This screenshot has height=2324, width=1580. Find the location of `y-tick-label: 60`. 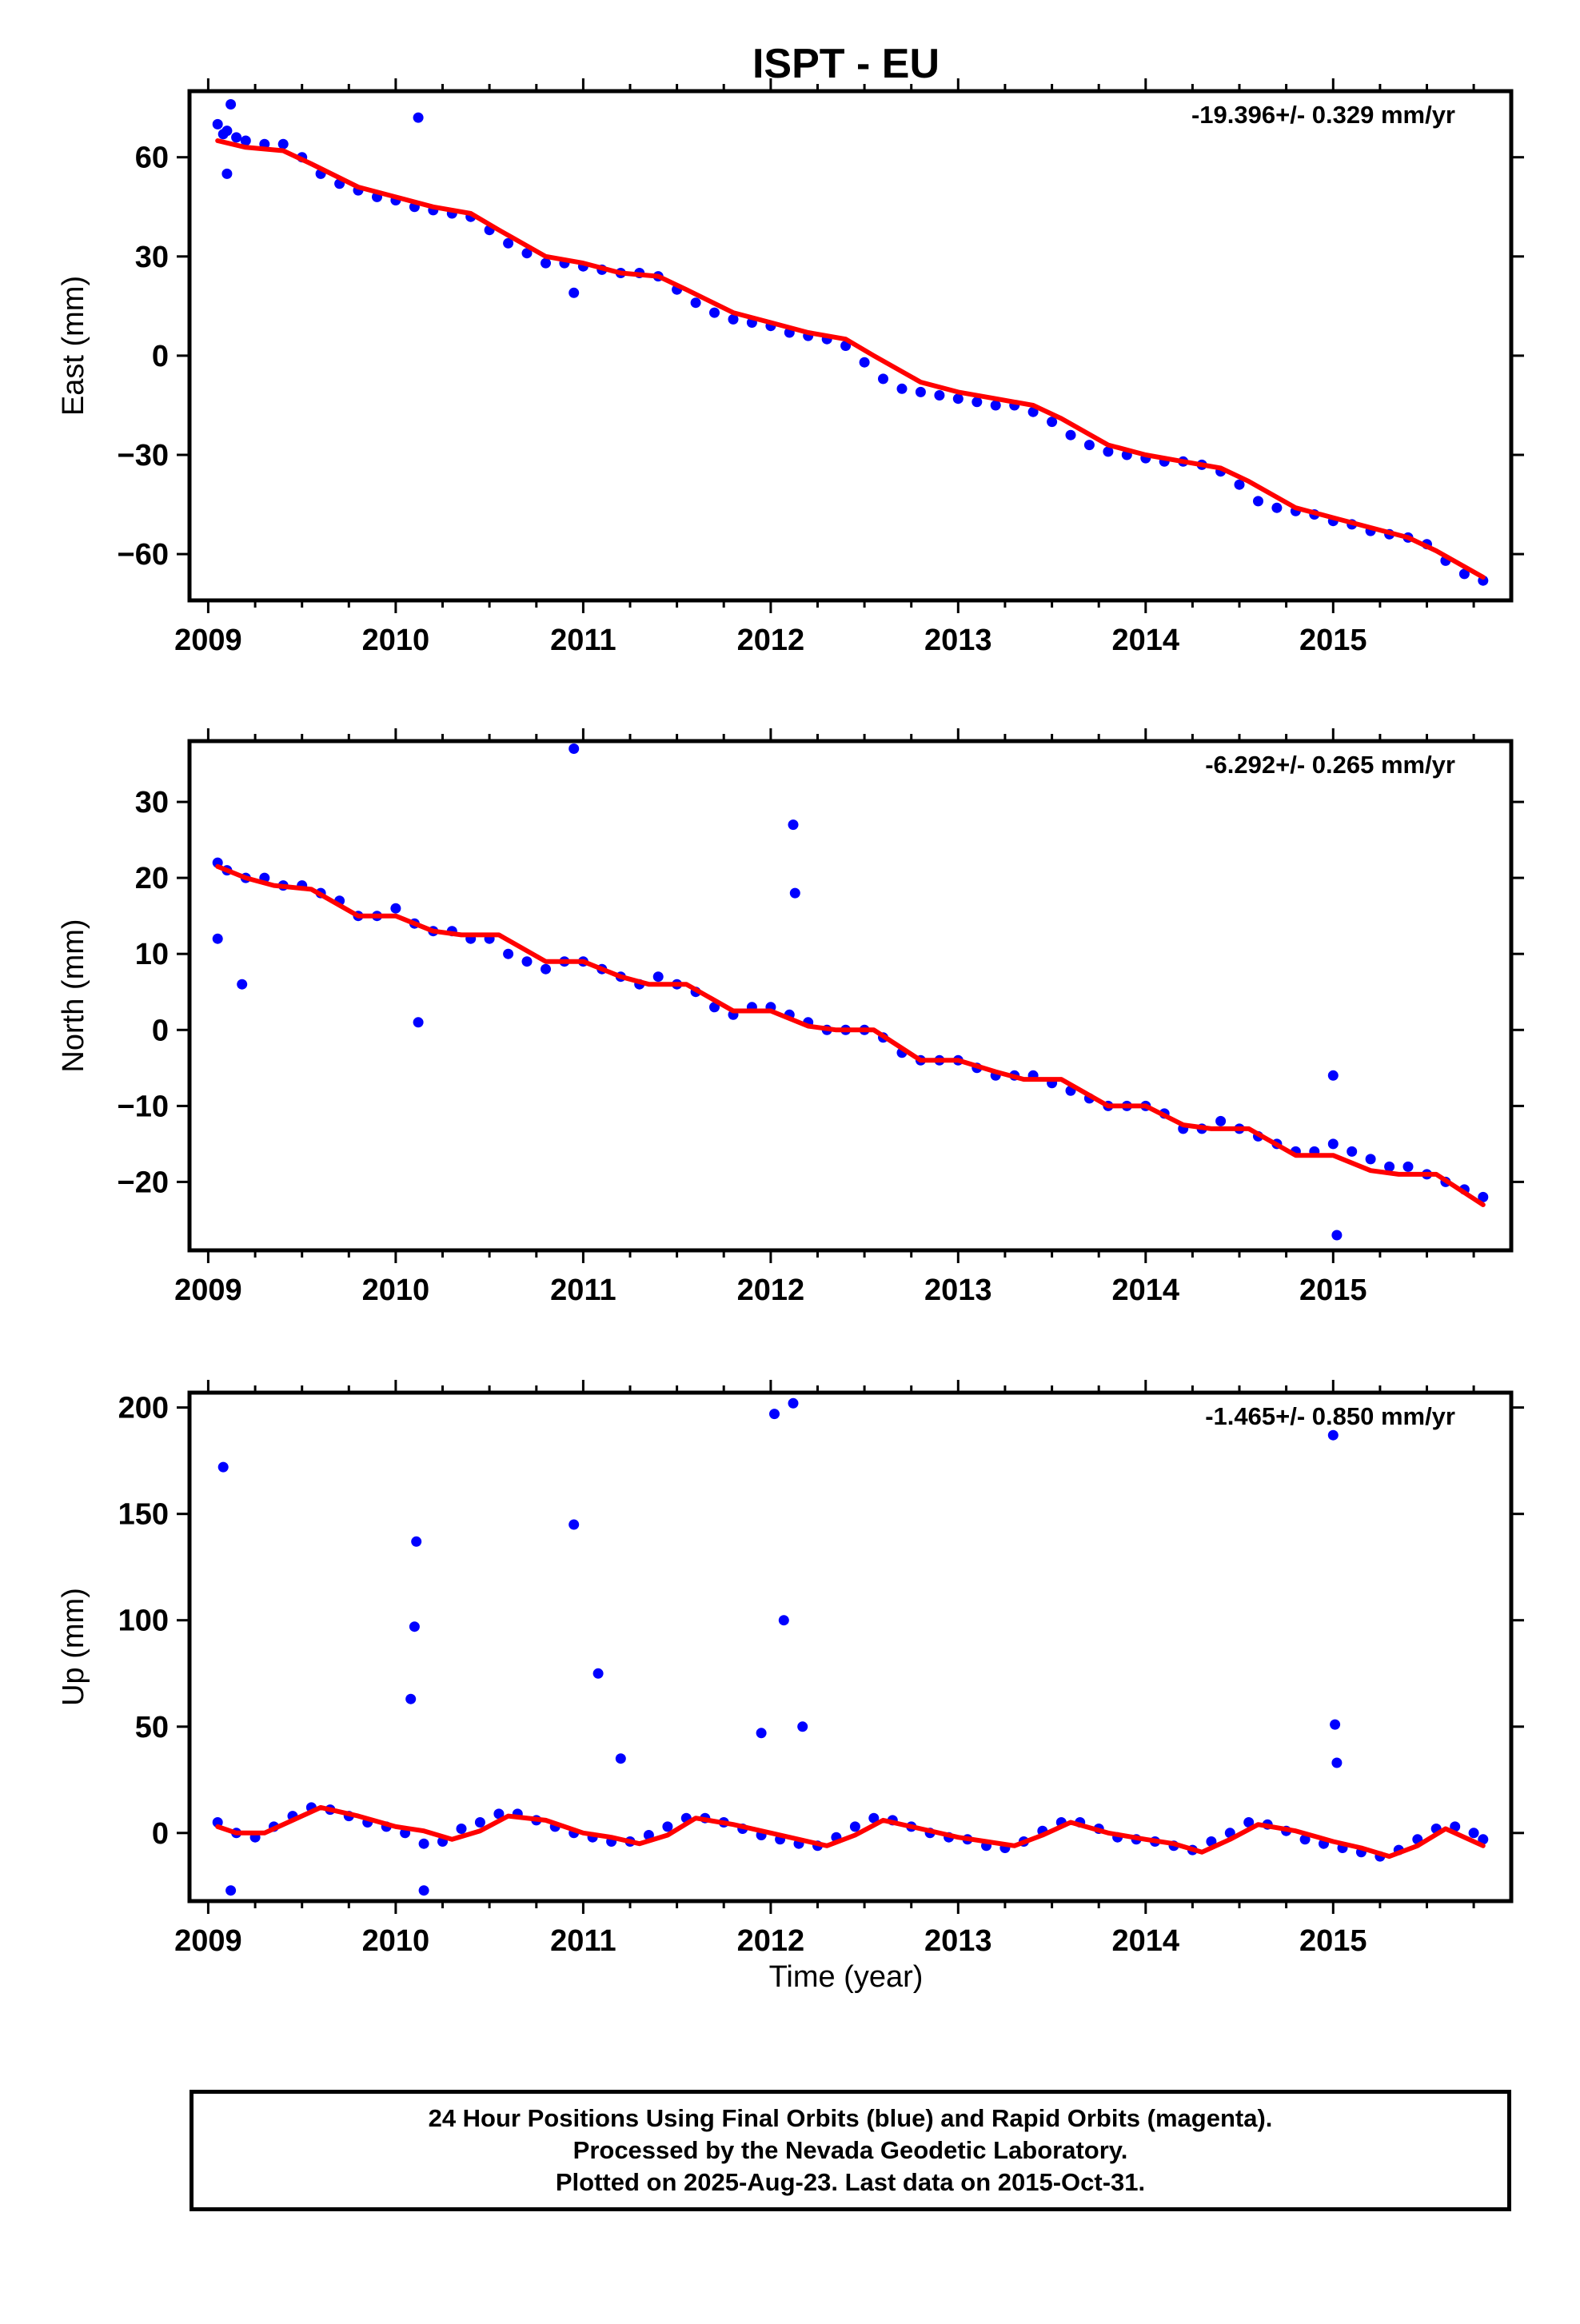

y-tick-label: 60 is located at coordinates (152, 158).